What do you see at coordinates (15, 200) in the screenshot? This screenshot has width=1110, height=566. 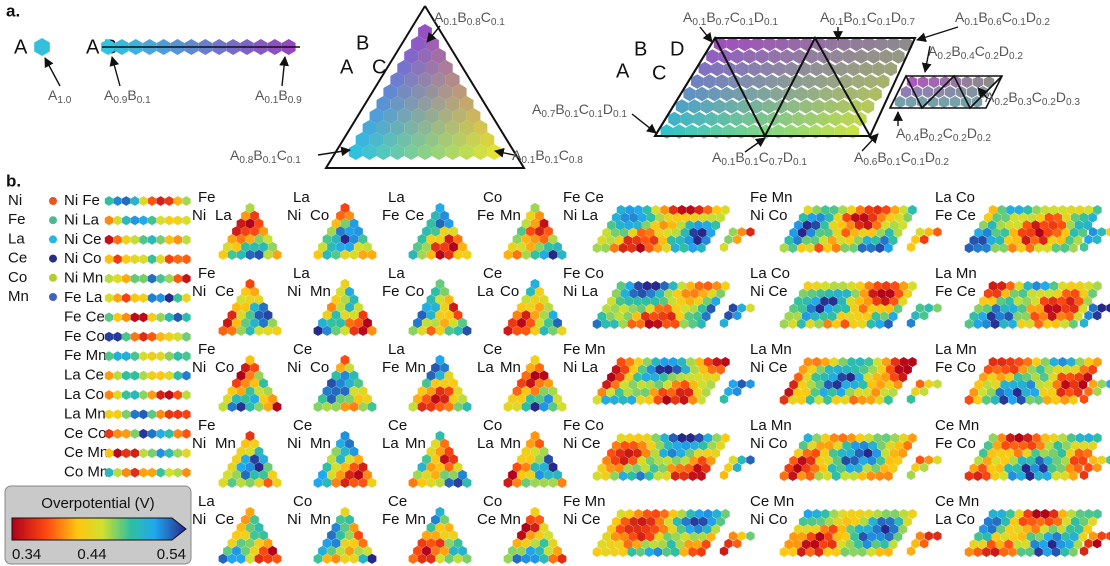 I see `element-label: Ni` at bounding box center [15, 200].